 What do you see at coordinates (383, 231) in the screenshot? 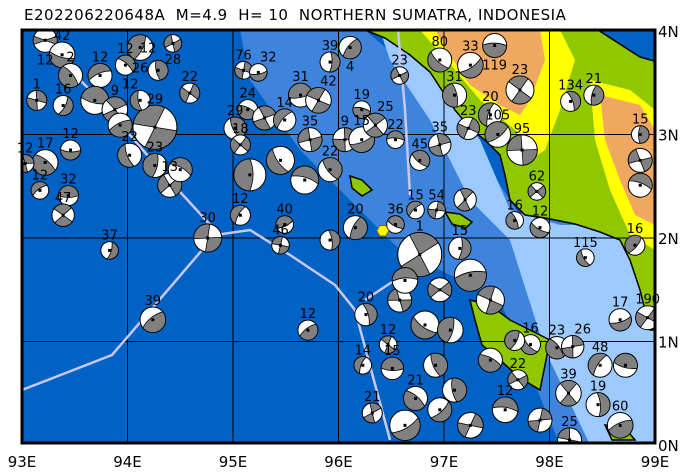
I see `main-event-hexagon` at bounding box center [383, 231].